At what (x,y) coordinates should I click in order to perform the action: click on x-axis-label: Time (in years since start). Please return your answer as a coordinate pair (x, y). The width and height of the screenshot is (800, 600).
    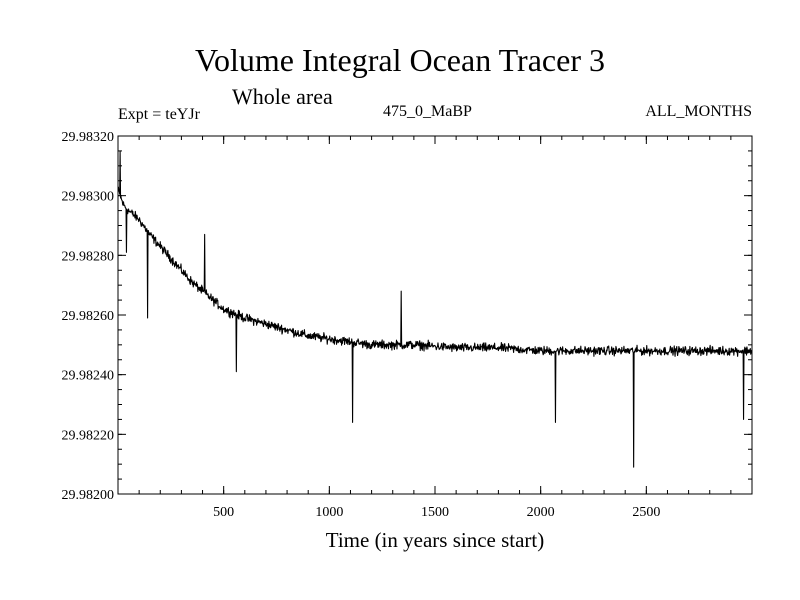
    Looking at the image, I should click on (435, 540).